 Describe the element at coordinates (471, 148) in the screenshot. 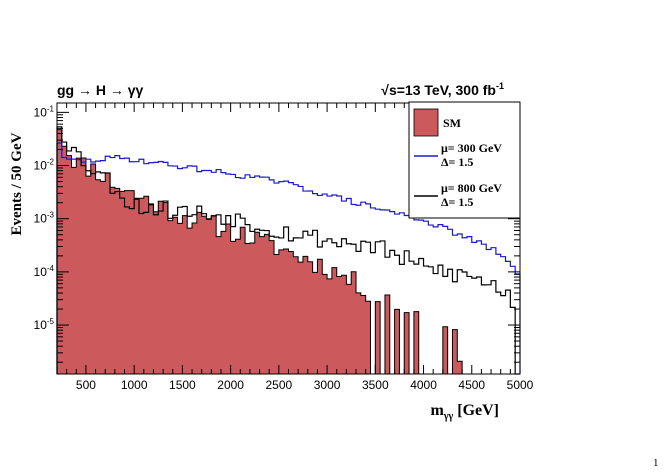

I see `legend-mu300-label-1: μ= 300 GeV` at that location.